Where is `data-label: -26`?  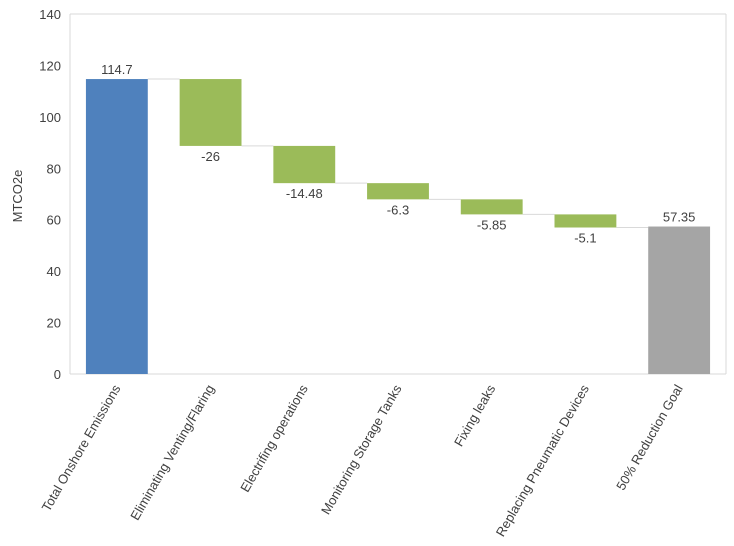 data-label: -26 is located at coordinates (210, 156).